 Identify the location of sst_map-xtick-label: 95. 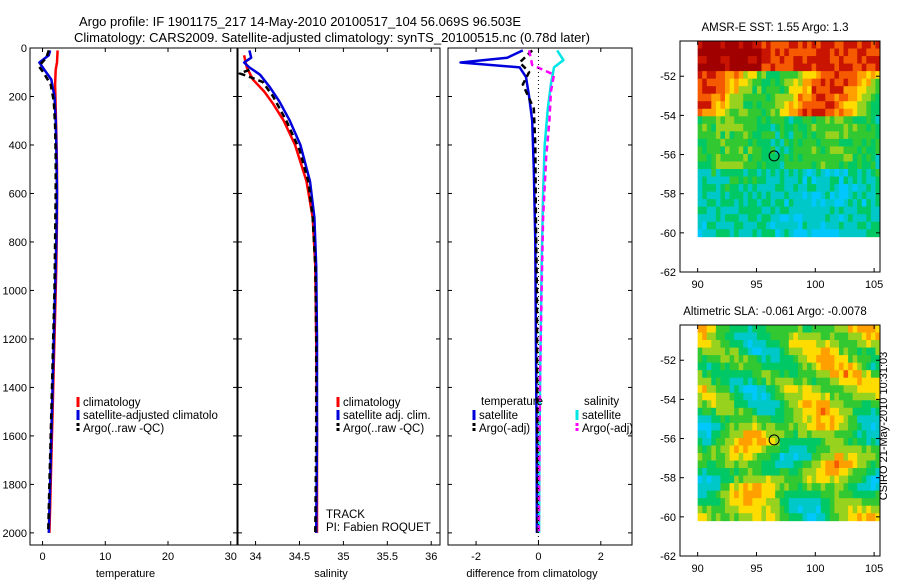
(756, 285).